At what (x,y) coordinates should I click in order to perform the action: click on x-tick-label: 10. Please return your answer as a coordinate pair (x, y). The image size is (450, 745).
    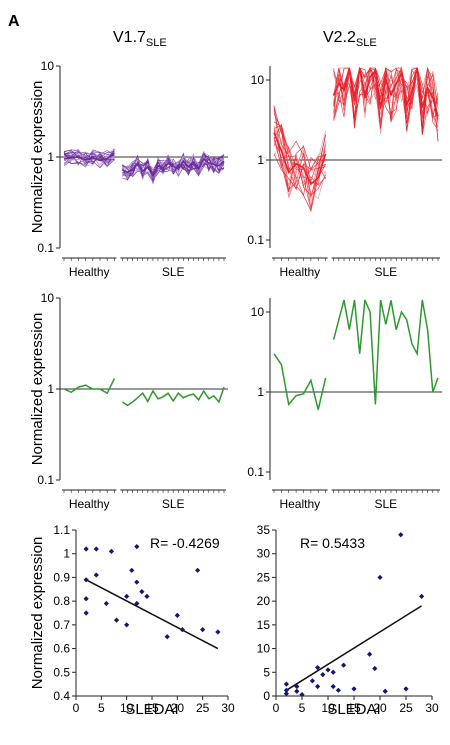
    Looking at the image, I should click on (328, 708).